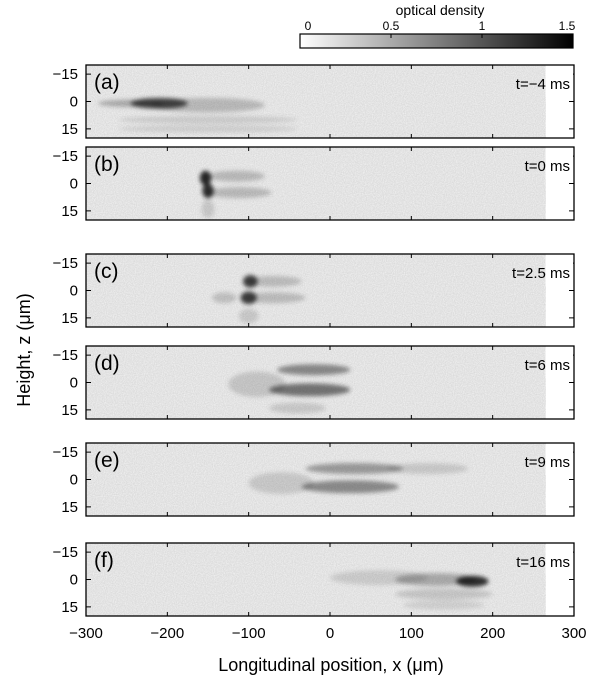 The image size is (602, 684). What do you see at coordinates (437, 25) in the screenshot?
I see `colorbar: optical density 0 0.5 1 1.5` at bounding box center [437, 25].